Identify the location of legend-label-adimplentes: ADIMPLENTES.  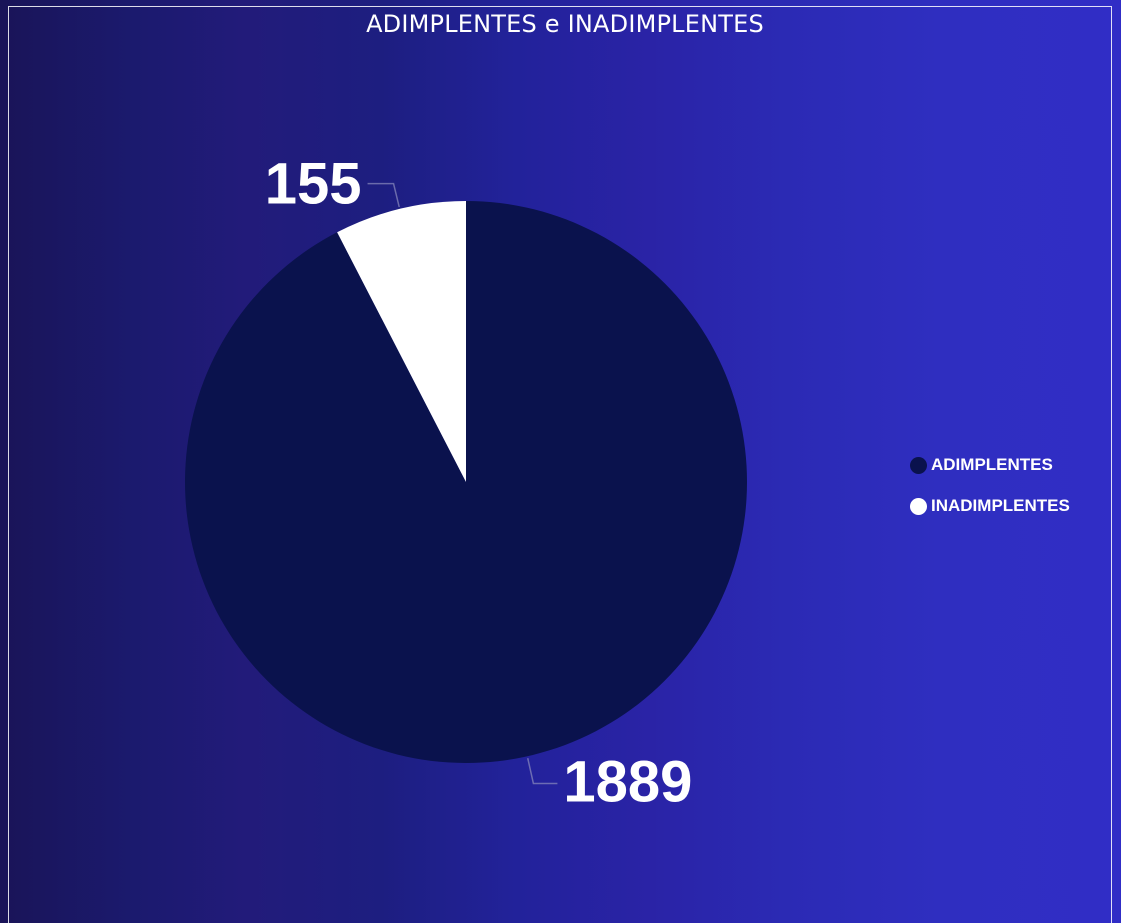
(992, 464).